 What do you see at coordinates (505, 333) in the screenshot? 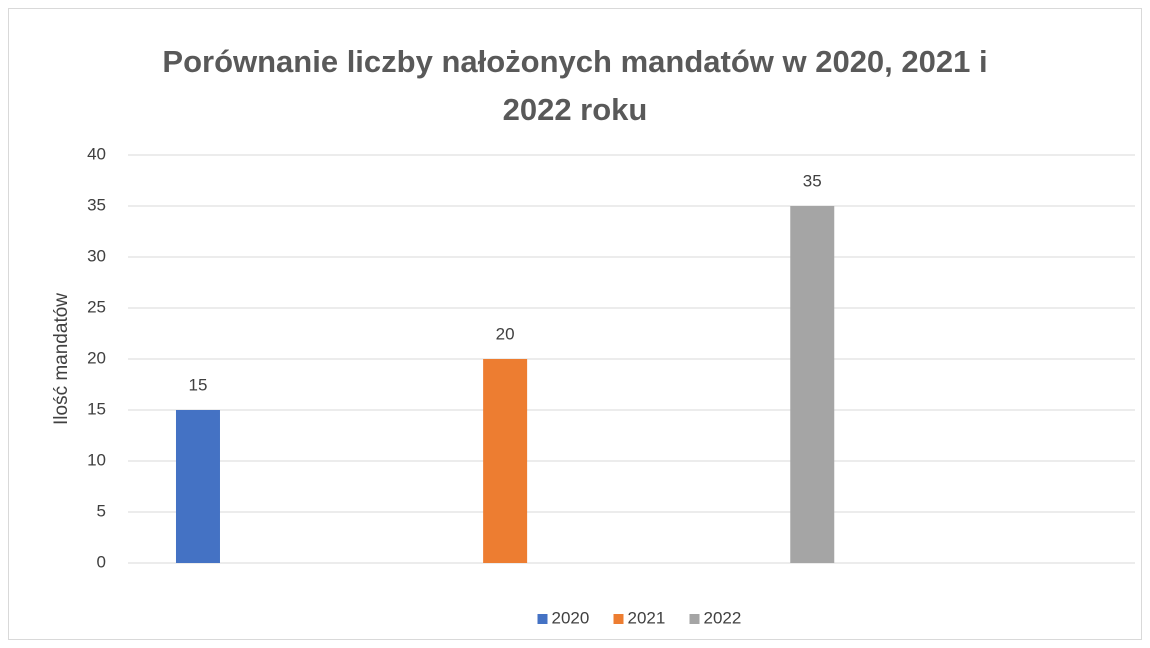
I see `data-label: 20` at bounding box center [505, 333].